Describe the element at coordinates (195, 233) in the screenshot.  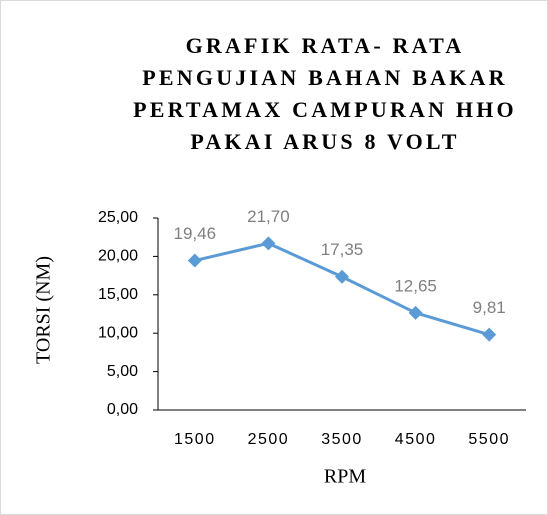
I see `data-label: 19,46` at that location.